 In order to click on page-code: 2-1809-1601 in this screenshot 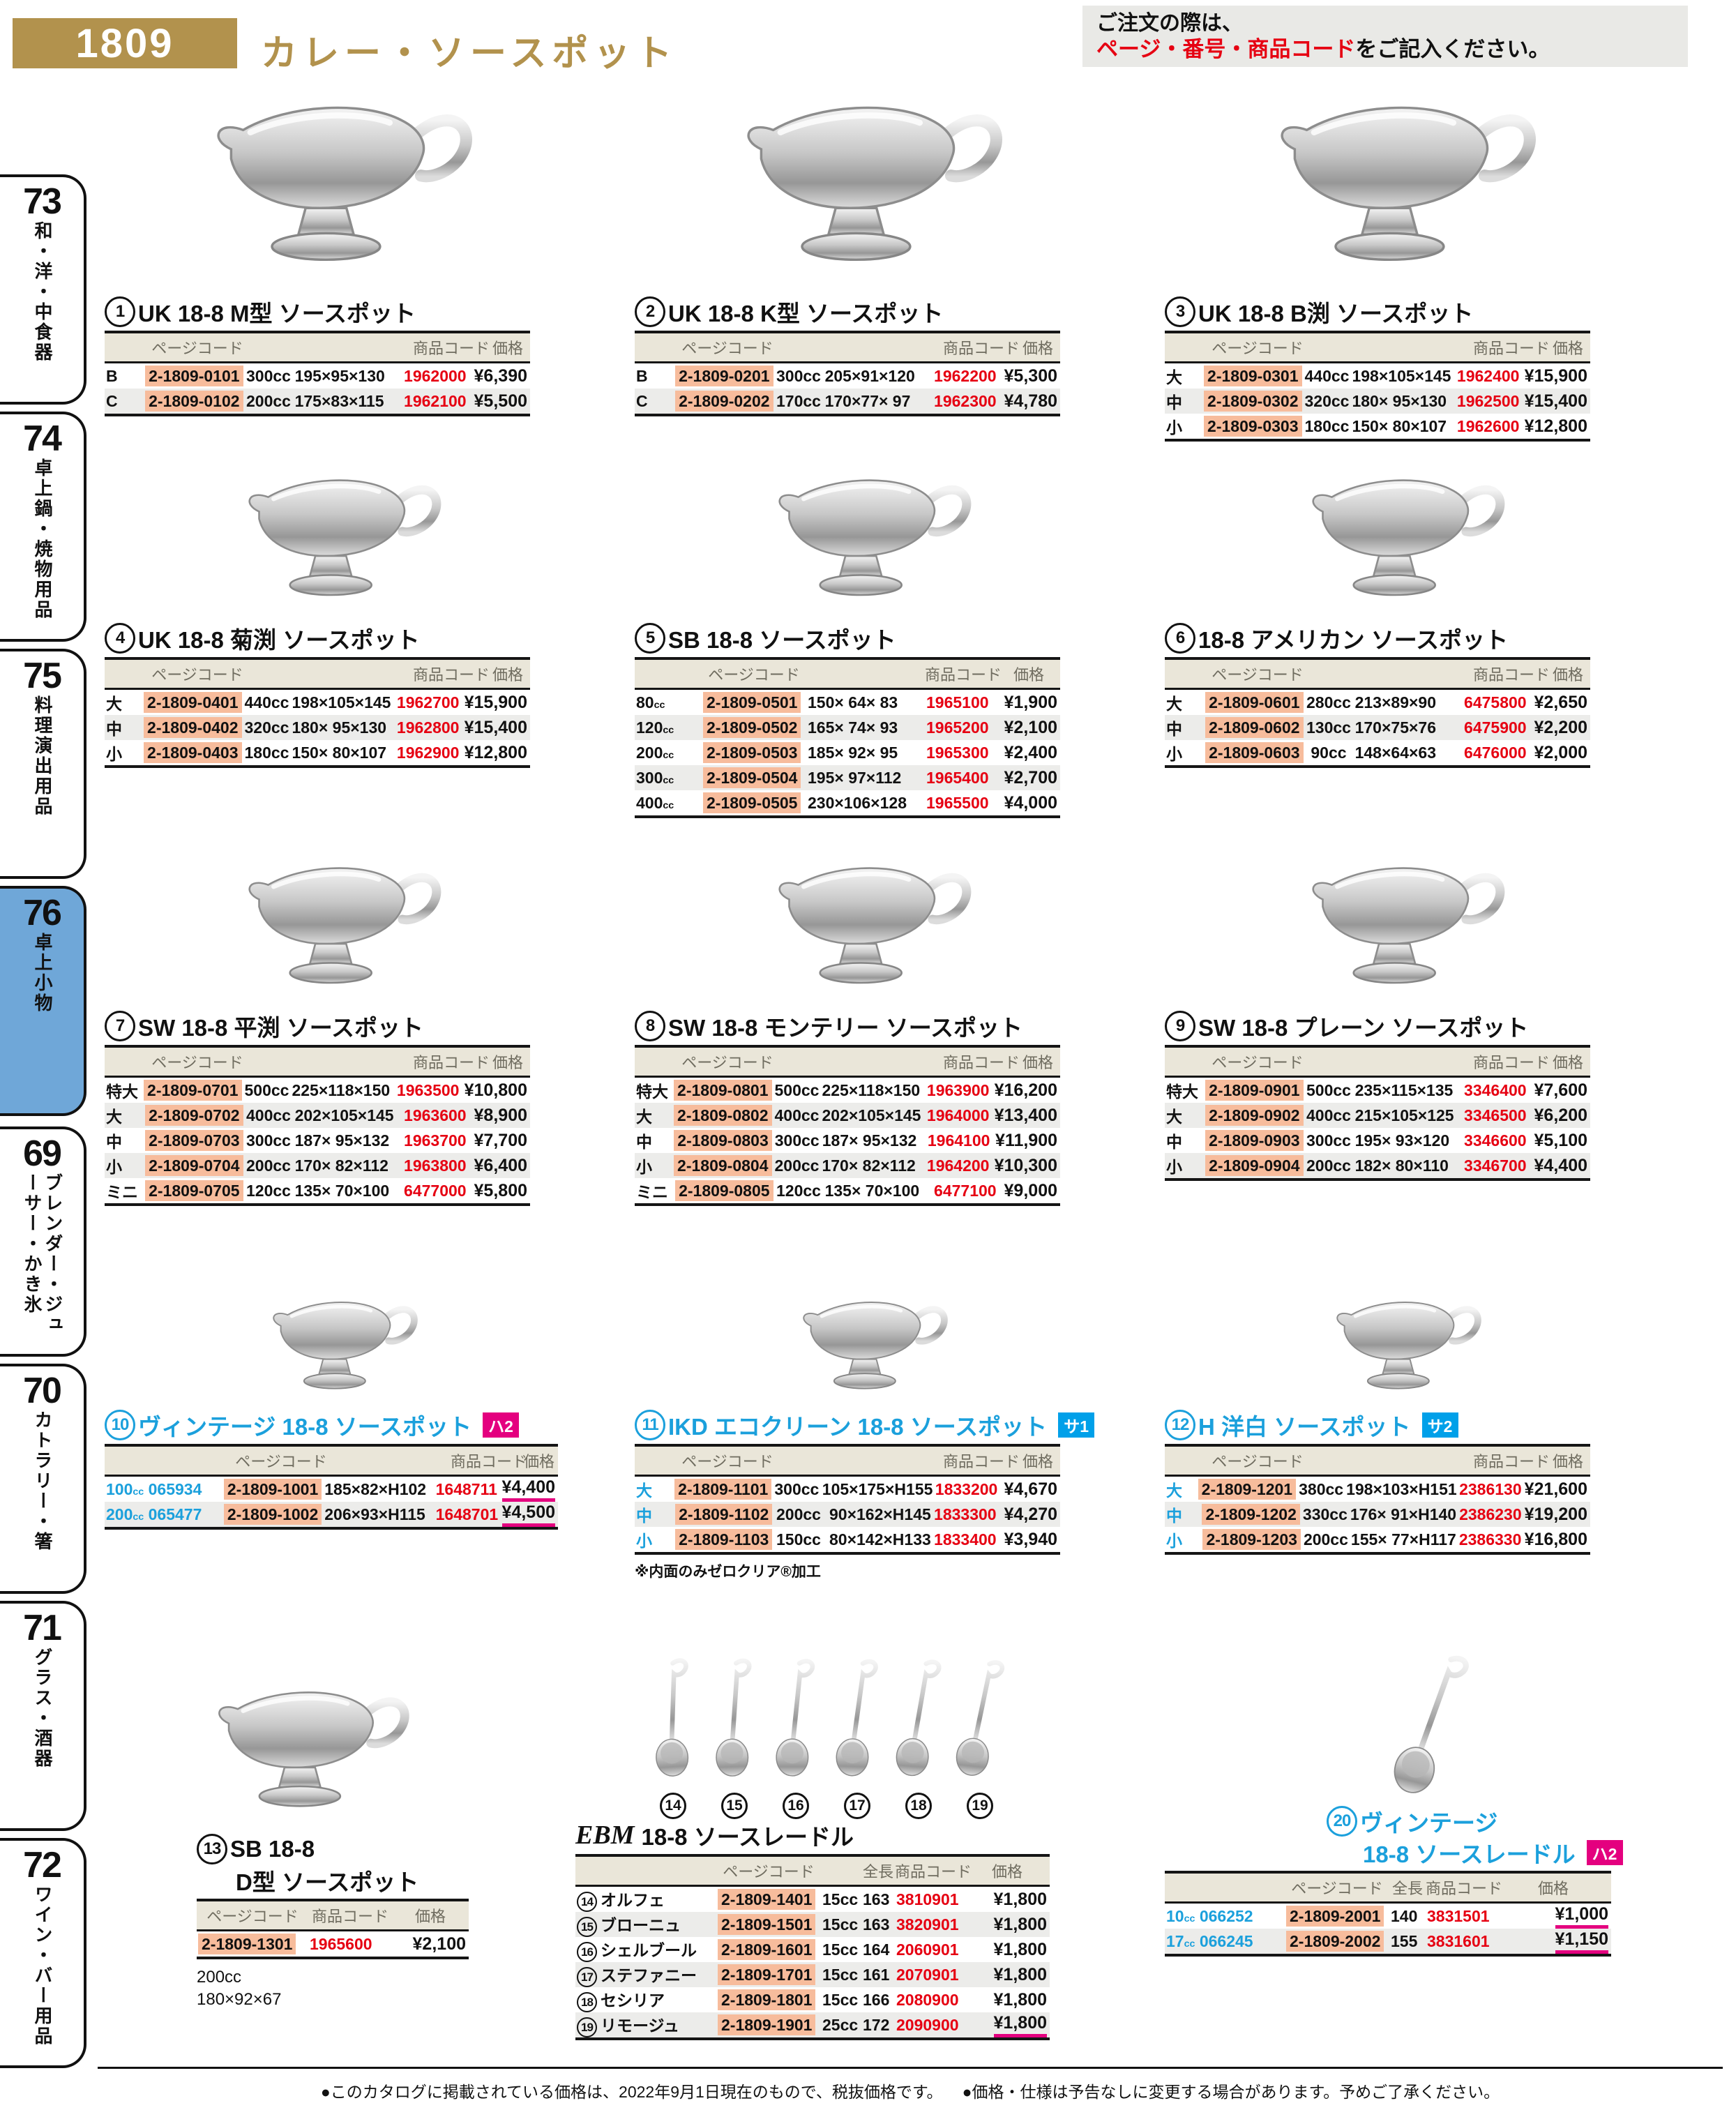, I will do `click(767, 1949)`.